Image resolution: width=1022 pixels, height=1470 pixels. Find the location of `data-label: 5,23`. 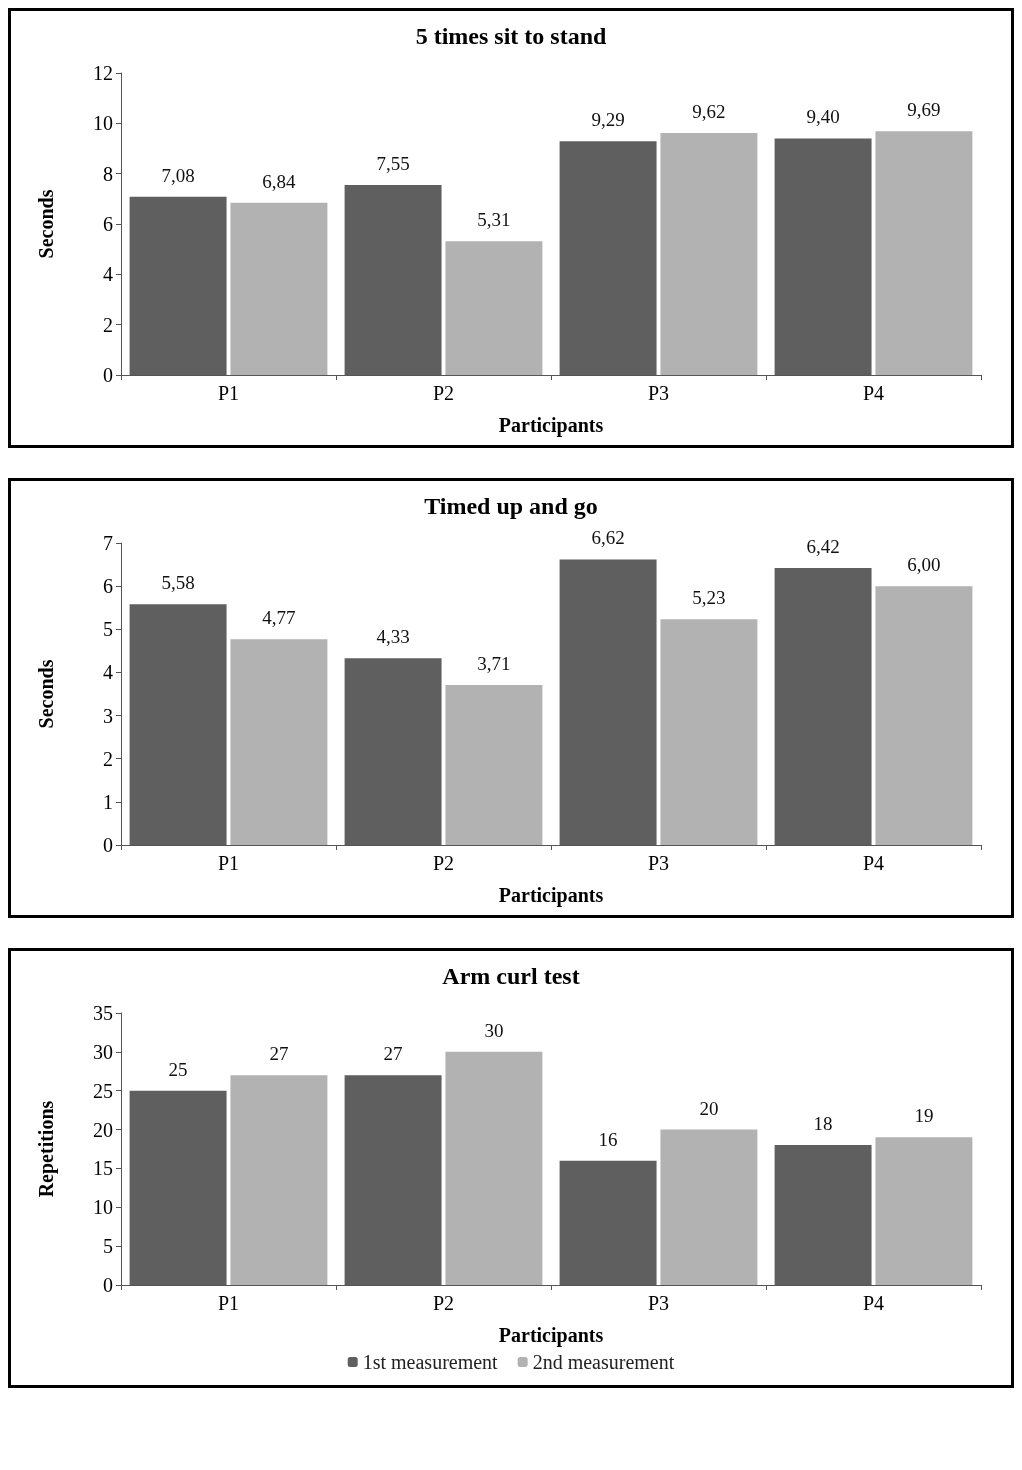

data-label: 5,23 is located at coordinates (709, 598).